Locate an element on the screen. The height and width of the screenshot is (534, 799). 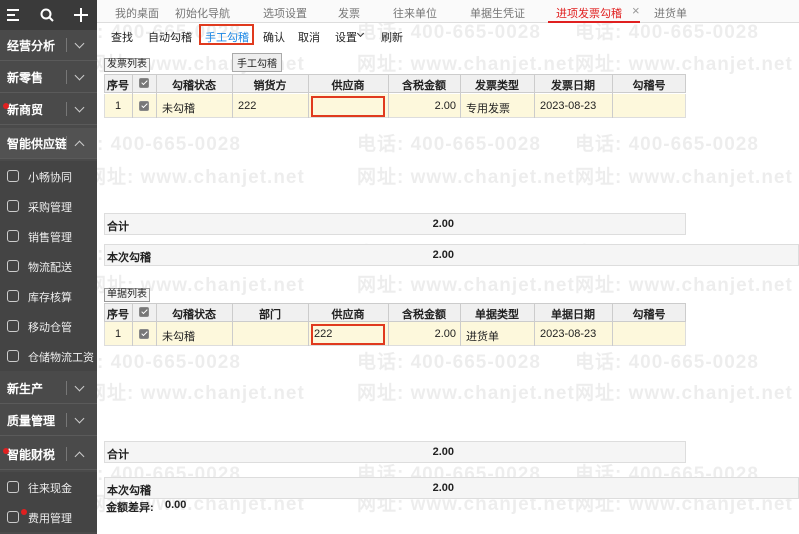
toolbar-button: 刷新 is located at coordinates (392, 38).